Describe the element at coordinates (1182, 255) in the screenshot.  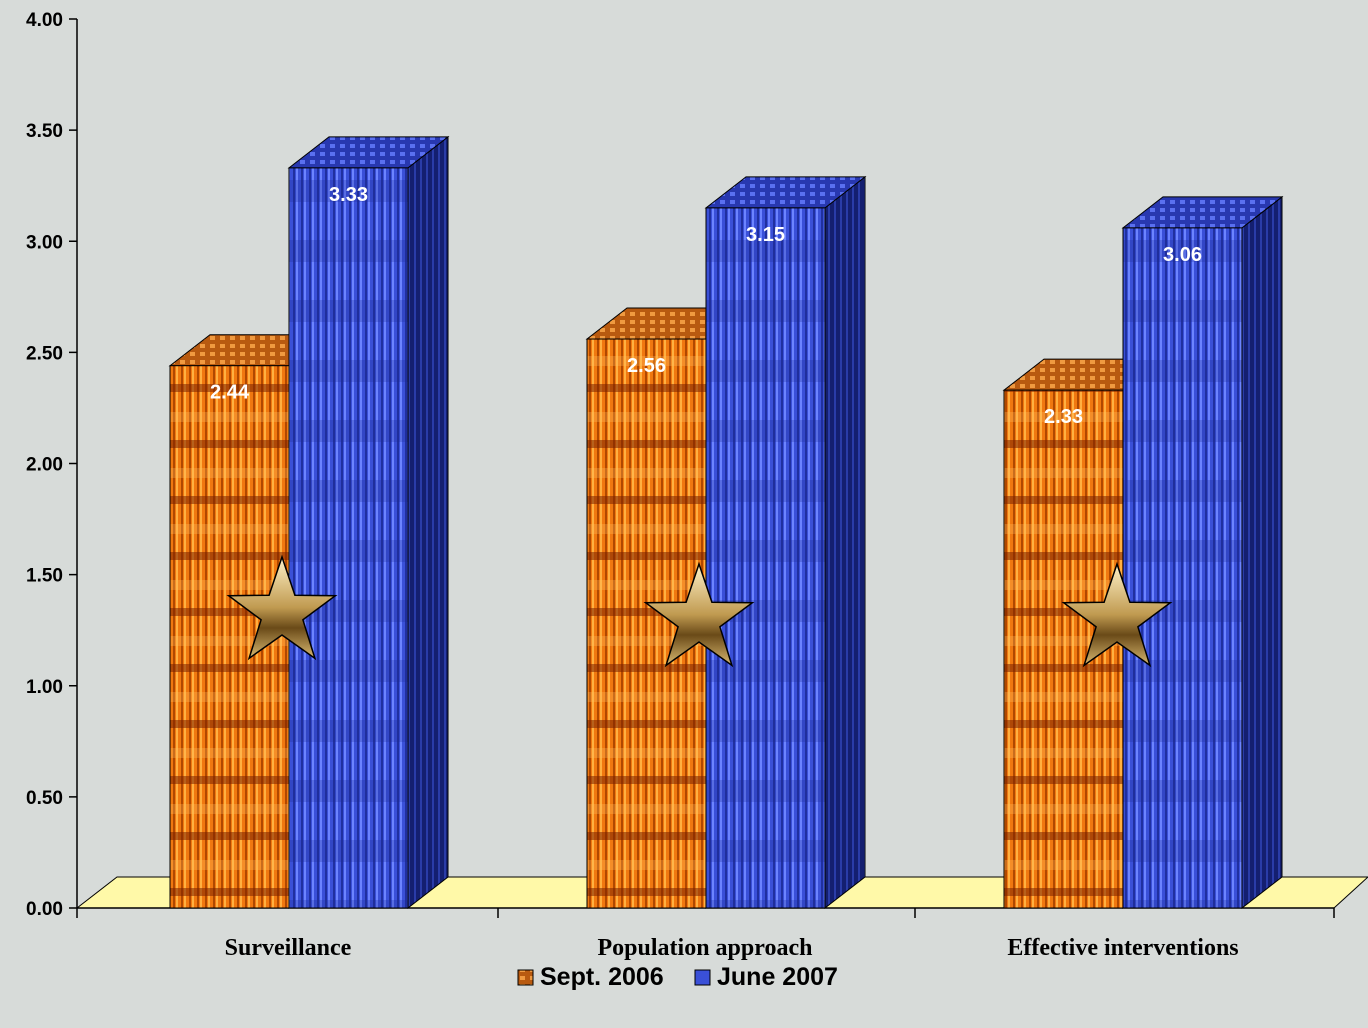
I see `data-label: 3.06` at that location.